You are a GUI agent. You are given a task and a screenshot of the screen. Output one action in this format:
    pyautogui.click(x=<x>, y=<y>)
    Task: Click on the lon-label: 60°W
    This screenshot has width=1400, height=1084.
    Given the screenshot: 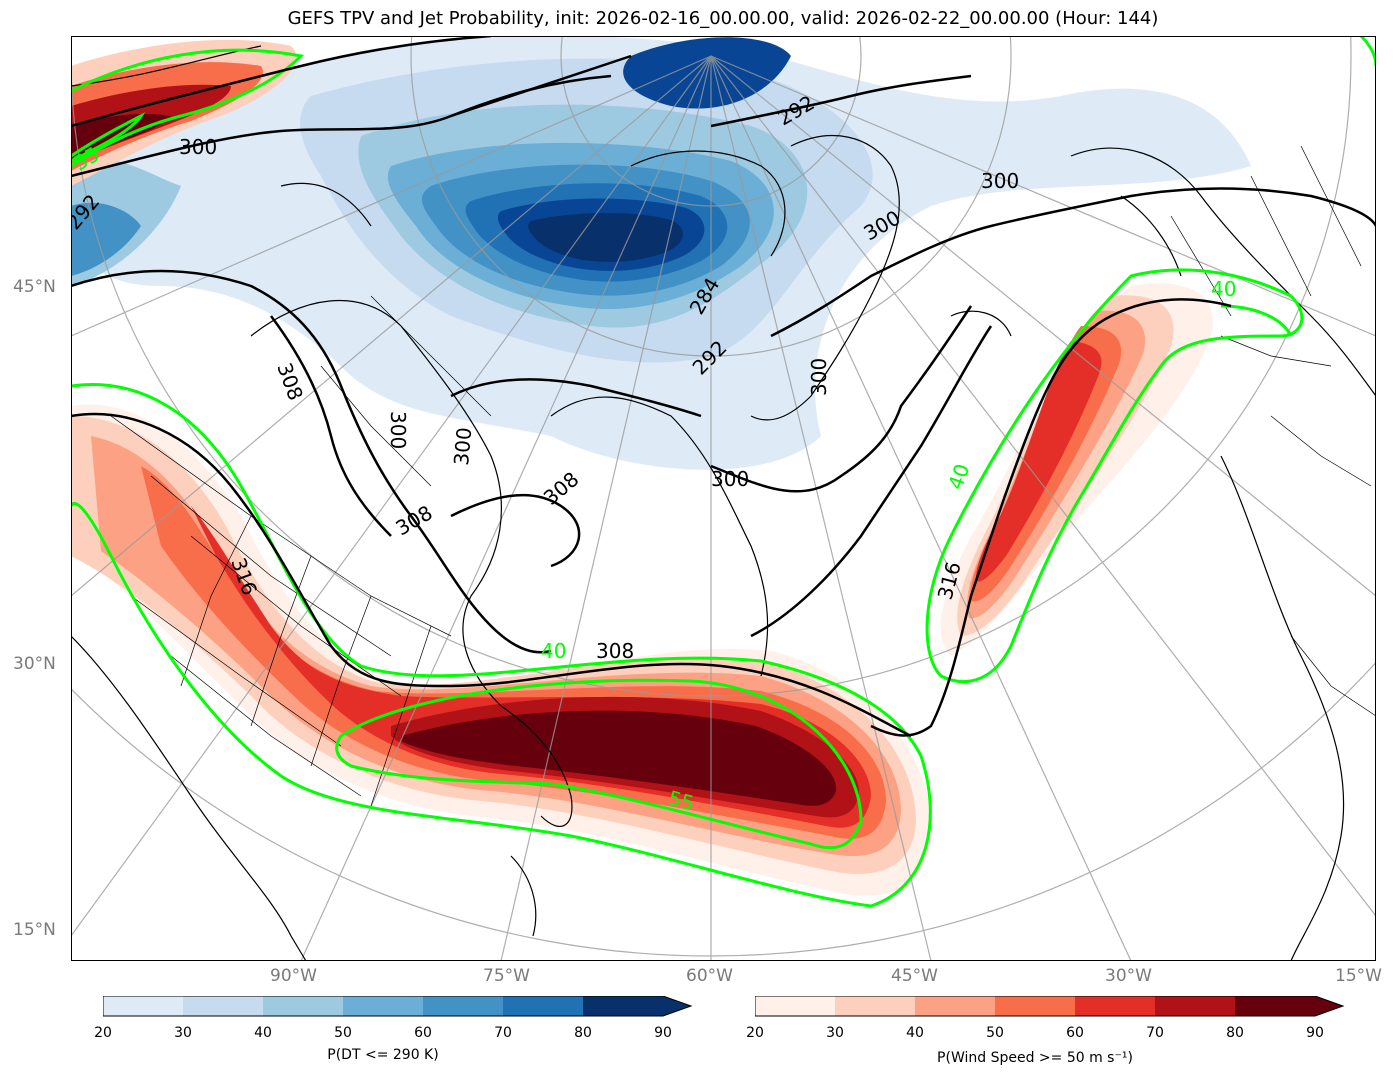 What is the action you would take?
    pyautogui.click(x=709, y=976)
    